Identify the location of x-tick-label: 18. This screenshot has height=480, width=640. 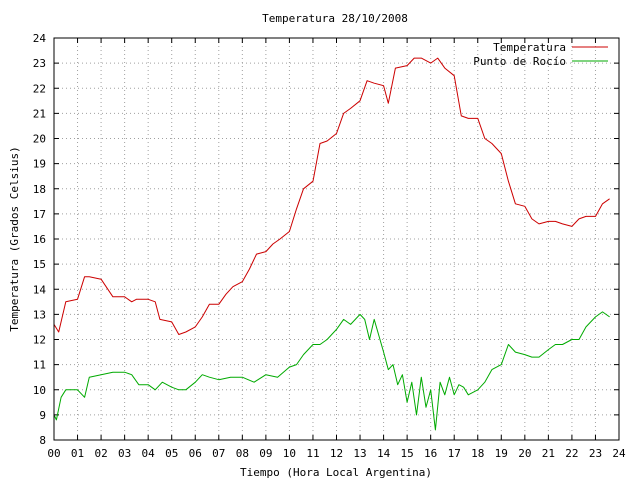
(477, 453).